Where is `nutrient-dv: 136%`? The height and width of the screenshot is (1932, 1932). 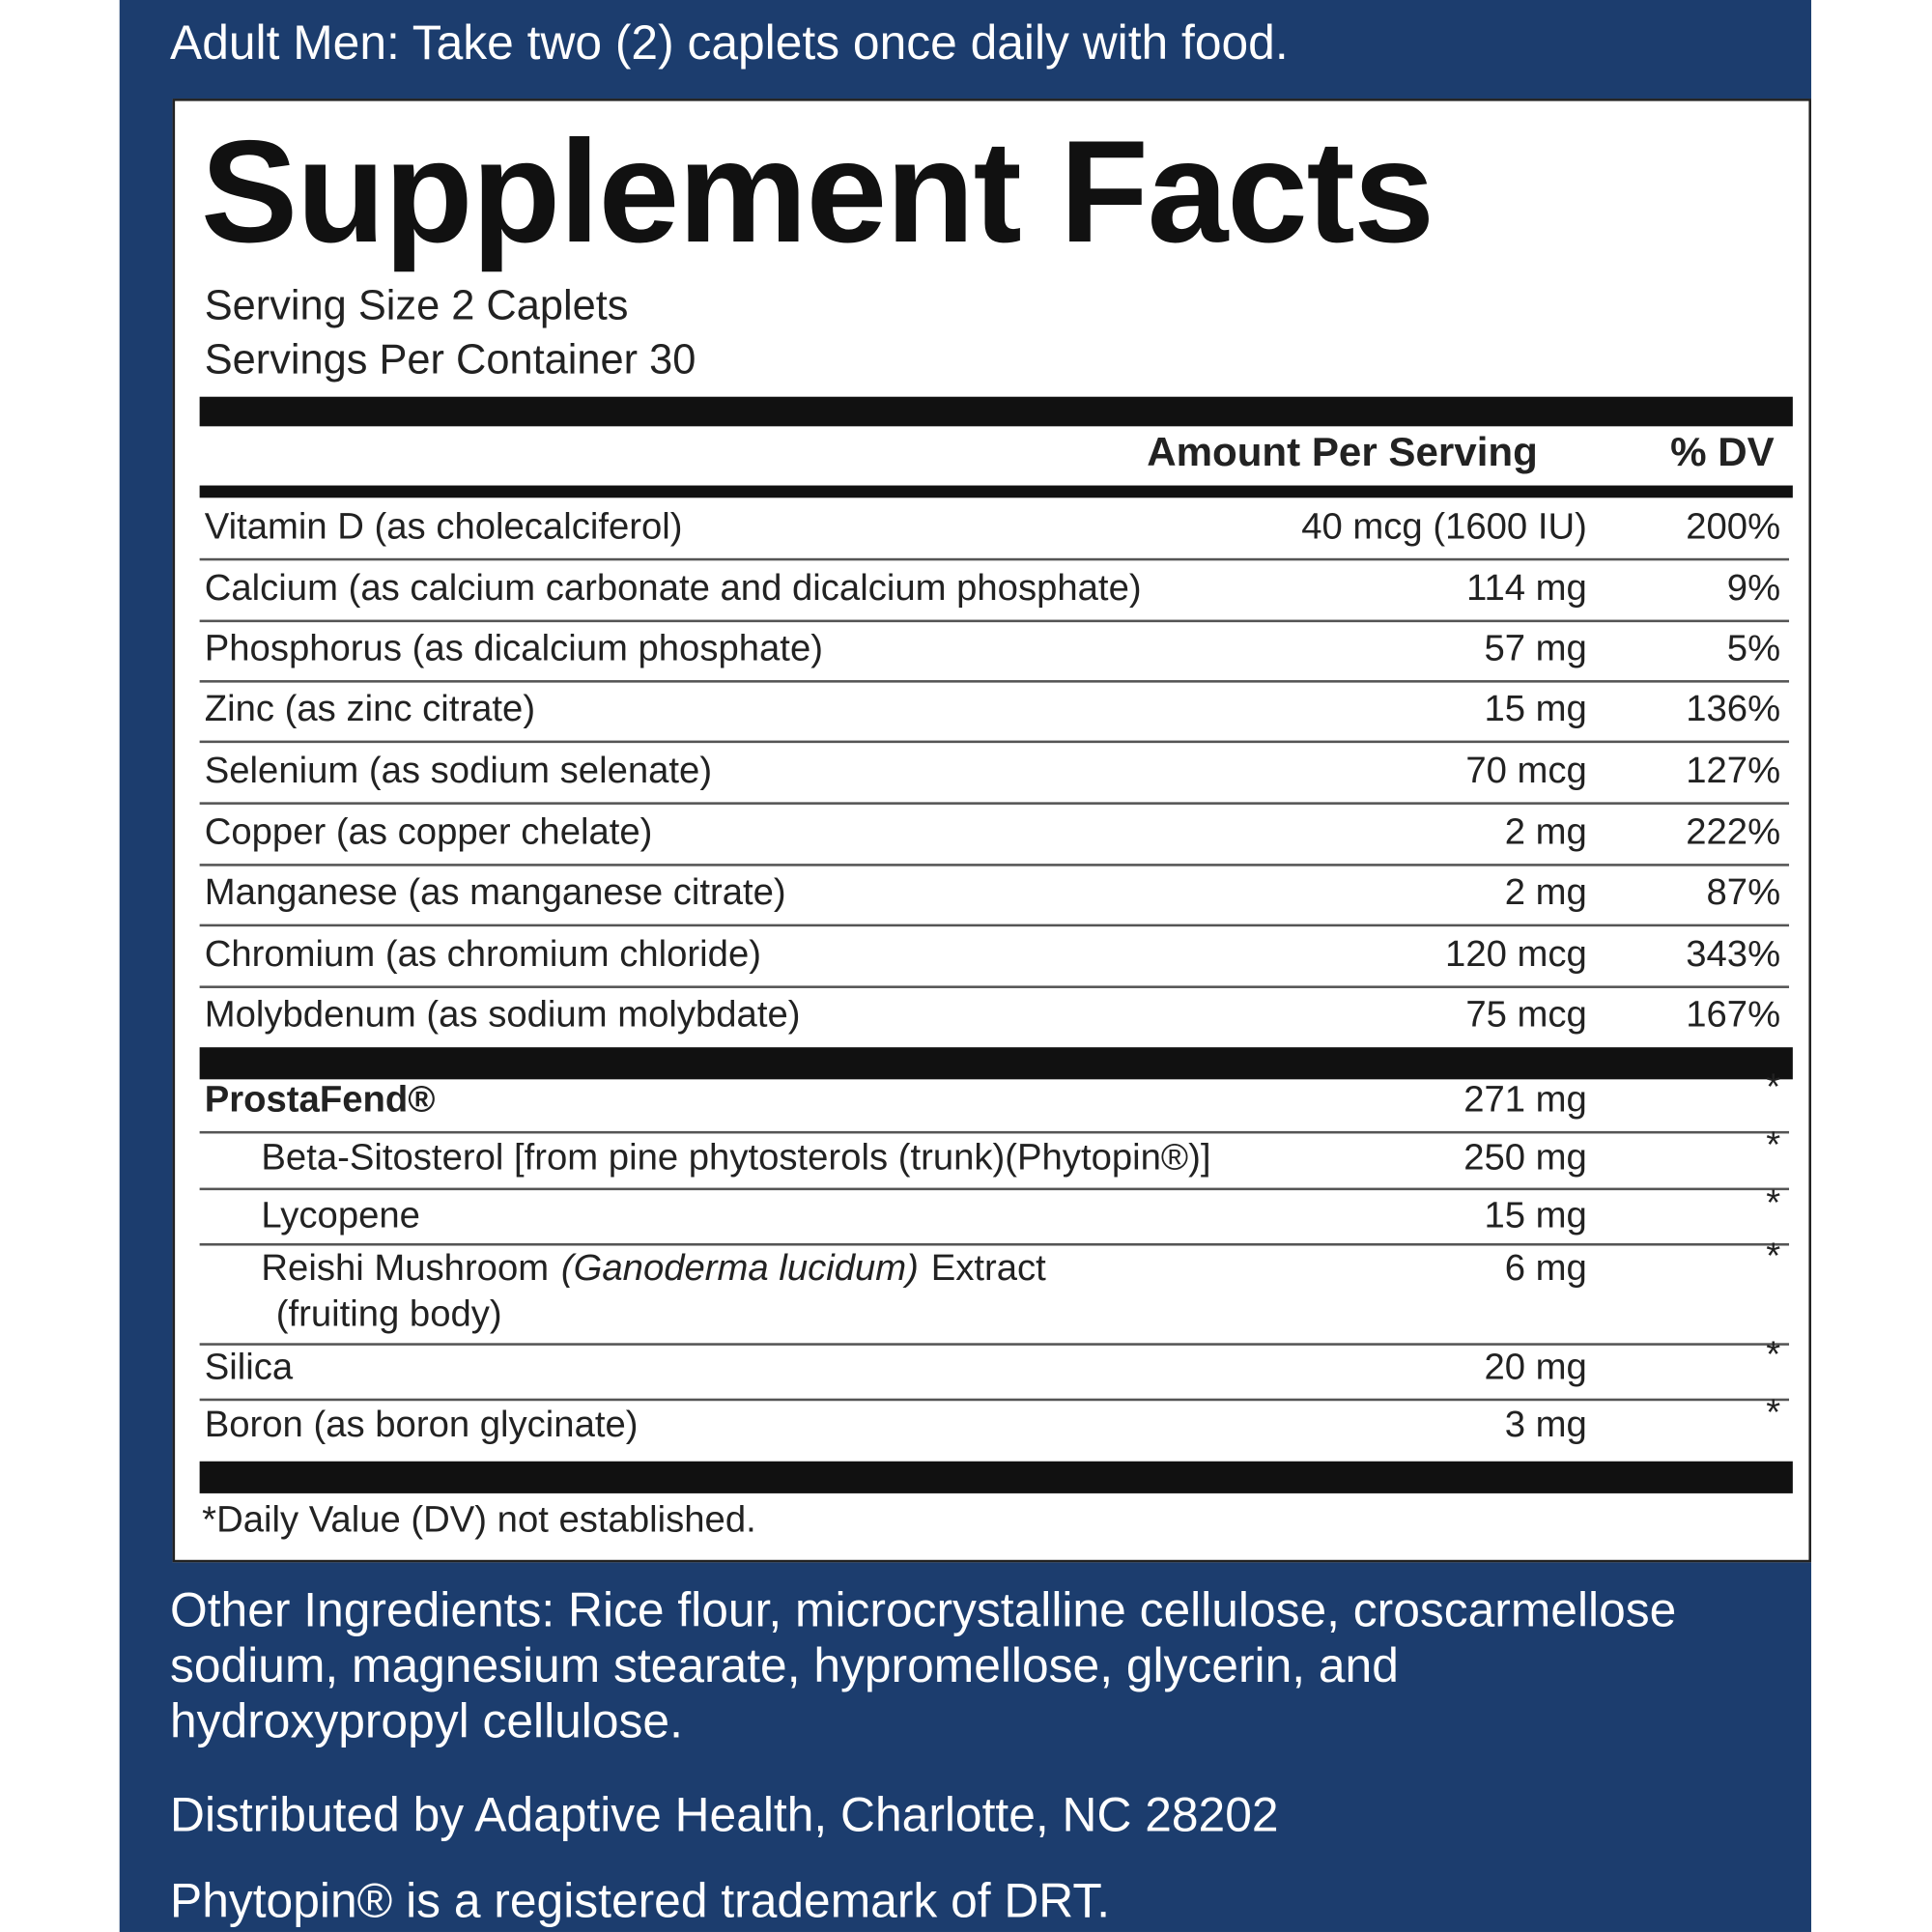 nutrient-dv: 136% is located at coordinates (1733, 709).